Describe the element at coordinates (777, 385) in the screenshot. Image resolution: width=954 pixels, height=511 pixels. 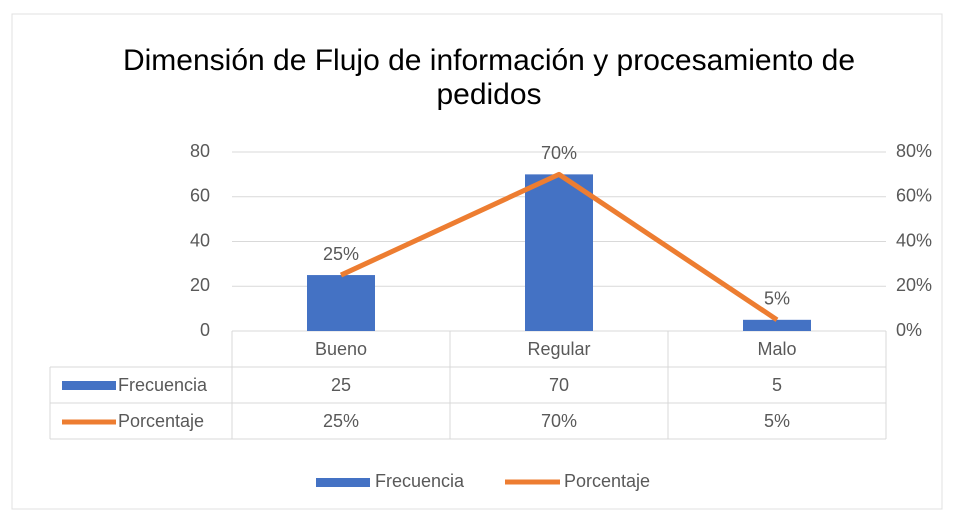
I see `table-cell: 5` at that location.